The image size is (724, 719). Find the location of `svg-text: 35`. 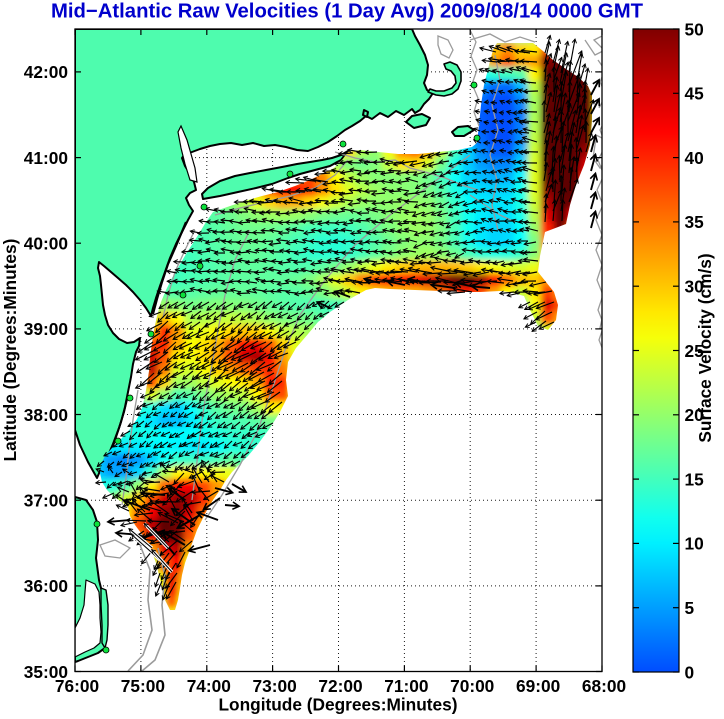

svg-text: 35 is located at coordinates (695, 222).